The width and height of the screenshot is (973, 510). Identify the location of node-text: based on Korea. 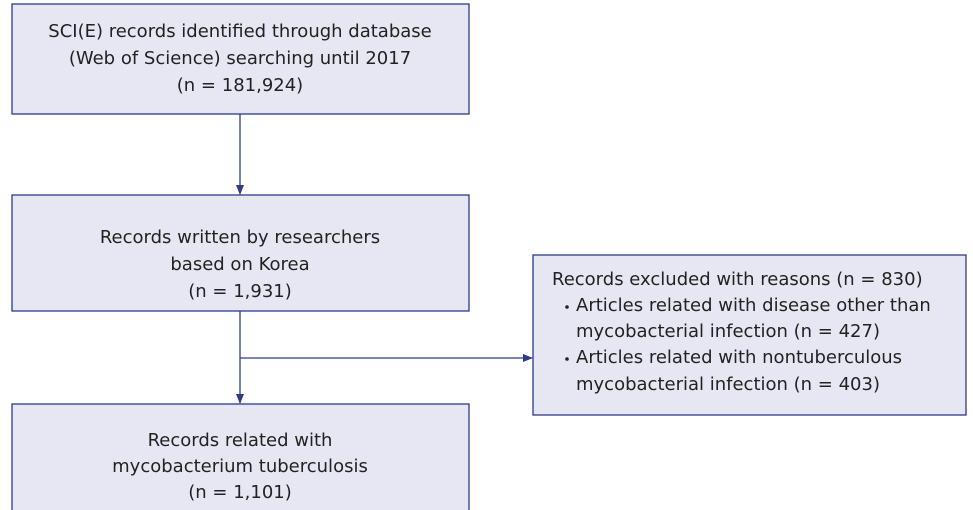
(239, 264).